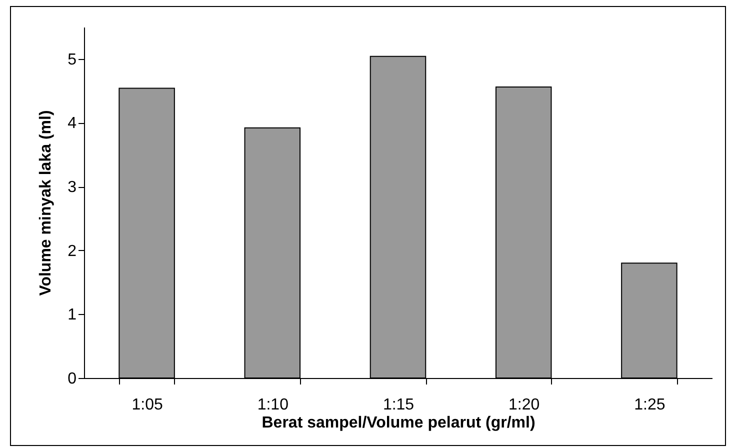 This screenshot has width=731, height=447. Describe the element at coordinates (399, 423) in the screenshot. I see `x-axis-title: Berat sampel/Volume pelarut (gr/ml)` at that location.